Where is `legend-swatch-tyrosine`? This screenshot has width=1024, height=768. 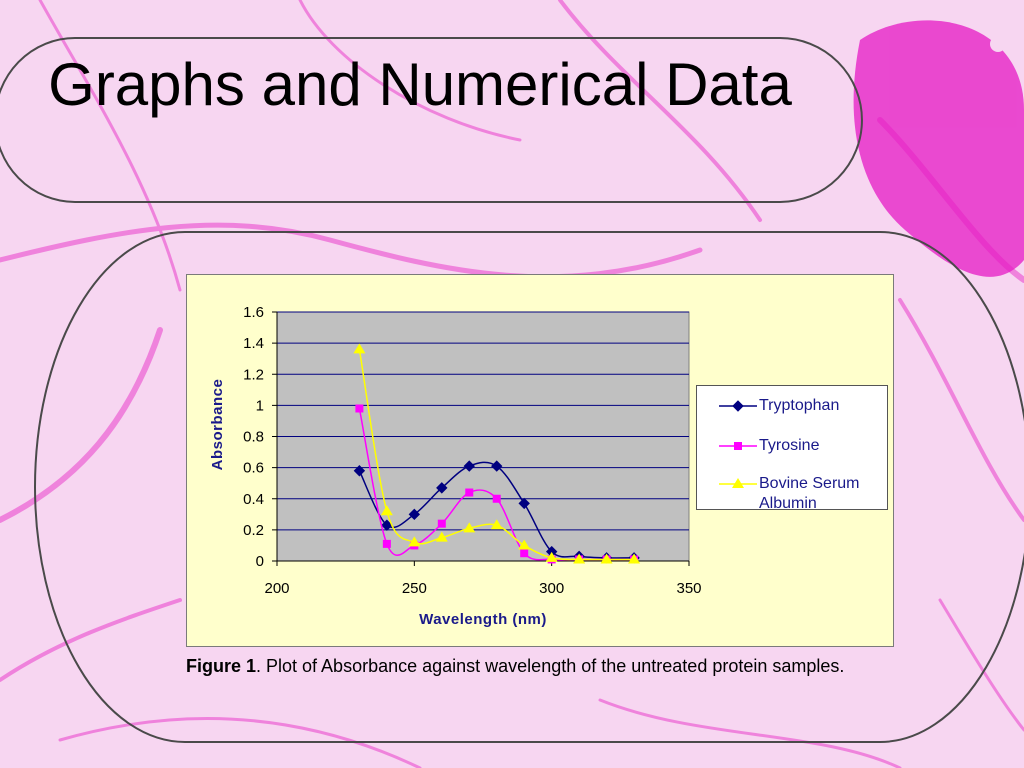
legend-swatch-tyrosine is located at coordinates (738, 446).